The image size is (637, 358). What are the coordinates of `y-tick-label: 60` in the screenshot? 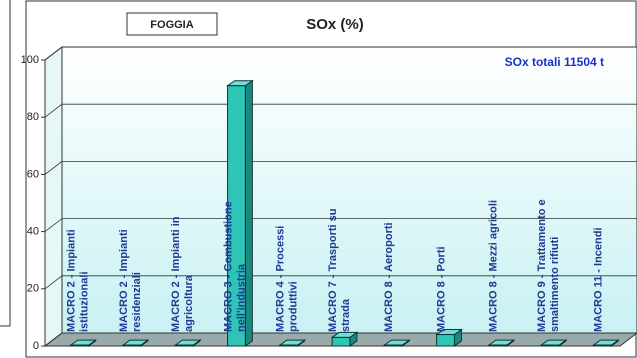 It's located at (33, 174).